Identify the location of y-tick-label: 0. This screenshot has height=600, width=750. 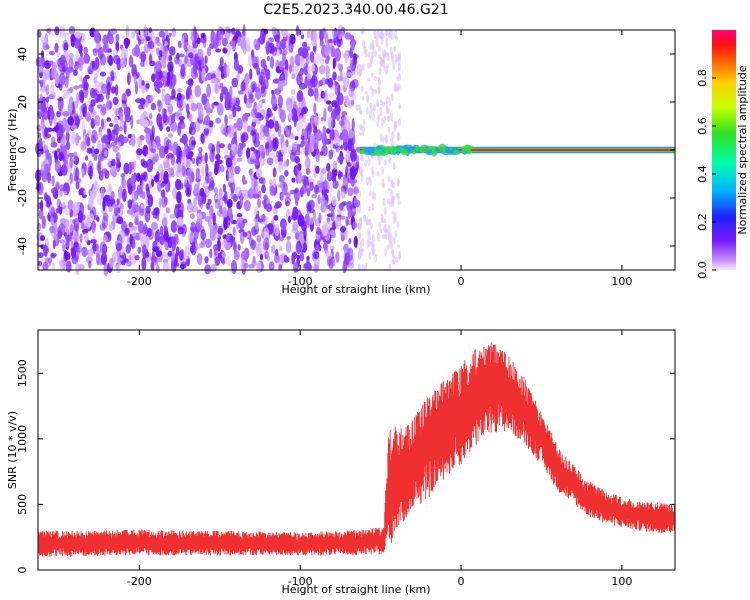
(22, 150).